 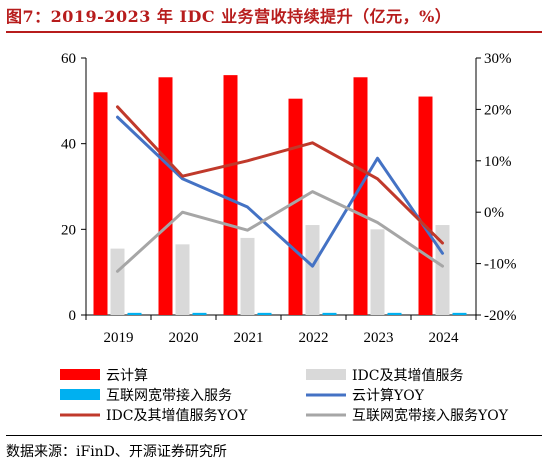 I want to click on legend-label: IDC及其增值服务, so click(x=407, y=376).